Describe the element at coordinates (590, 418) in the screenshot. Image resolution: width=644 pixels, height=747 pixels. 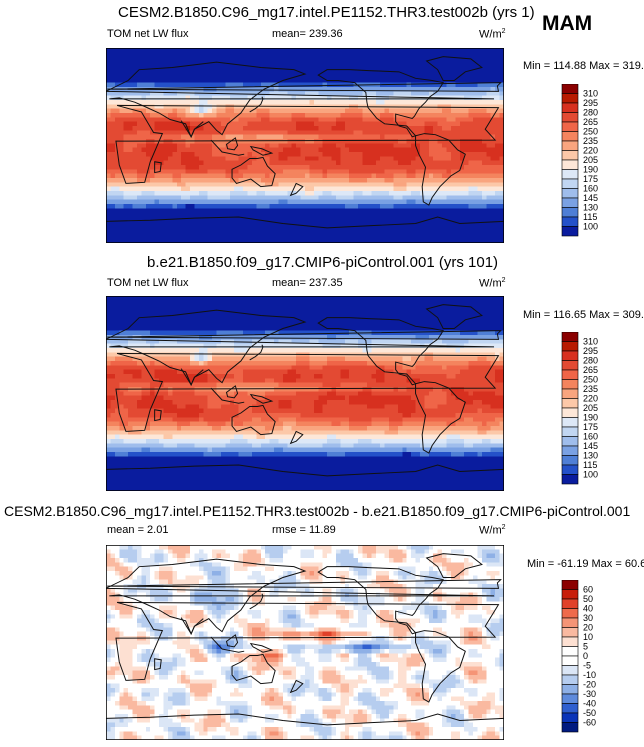
I see `panel-2-colorbar-label: 190` at that location.